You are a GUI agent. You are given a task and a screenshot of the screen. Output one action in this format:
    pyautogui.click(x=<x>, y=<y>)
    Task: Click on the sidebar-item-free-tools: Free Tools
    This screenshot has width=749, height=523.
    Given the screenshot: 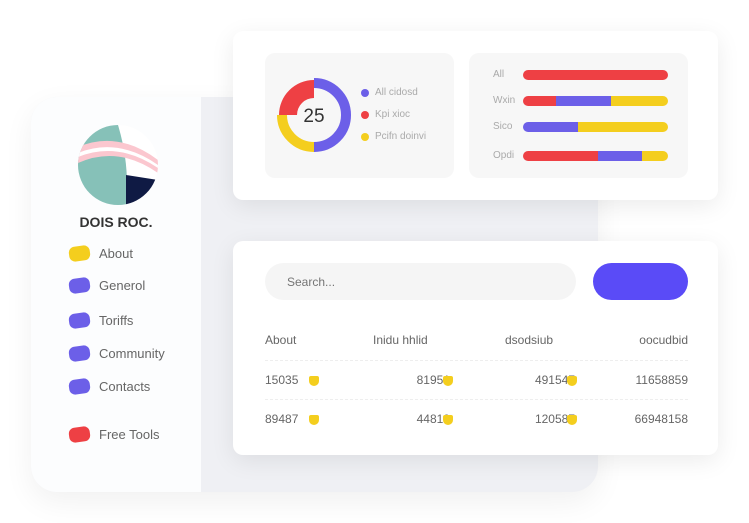 What is the action you would take?
    pyautogui.click(x=114, y=434)
    